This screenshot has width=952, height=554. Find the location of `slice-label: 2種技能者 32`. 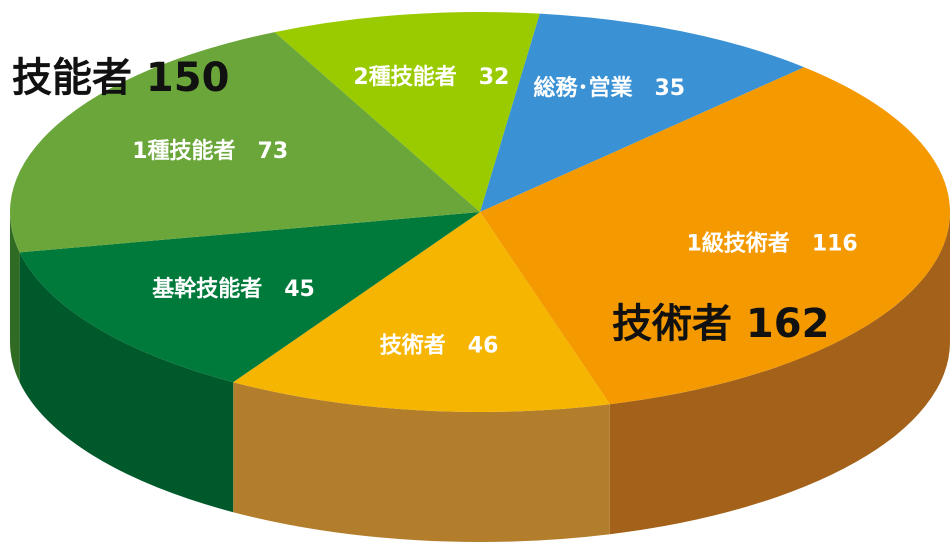

slice-label: 2種技能者 32 is located at coordinates (431, 77).